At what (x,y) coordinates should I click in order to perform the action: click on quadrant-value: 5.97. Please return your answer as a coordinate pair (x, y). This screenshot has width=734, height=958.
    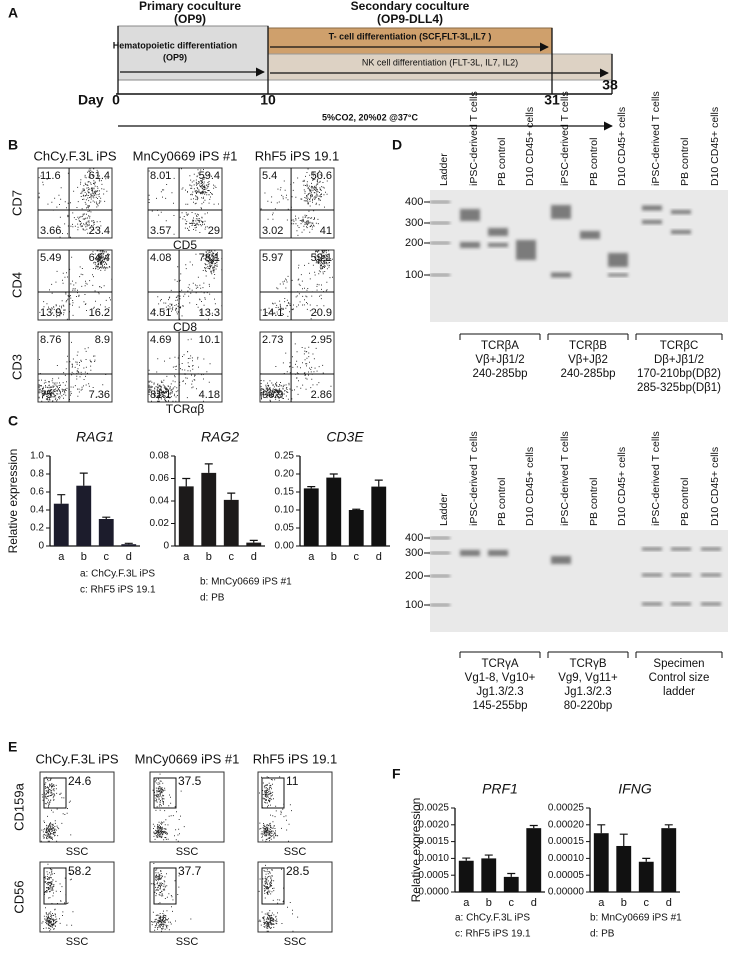
    Looking at the image, I should click on (272, 258).